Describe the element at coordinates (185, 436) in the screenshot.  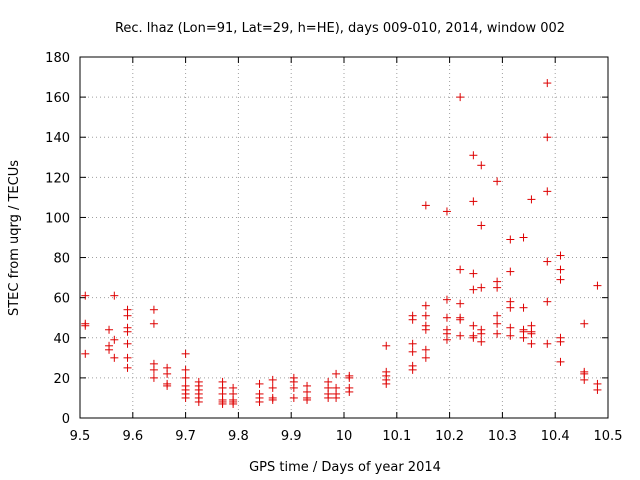
I see `x-tick-label: 9.7` at that location.